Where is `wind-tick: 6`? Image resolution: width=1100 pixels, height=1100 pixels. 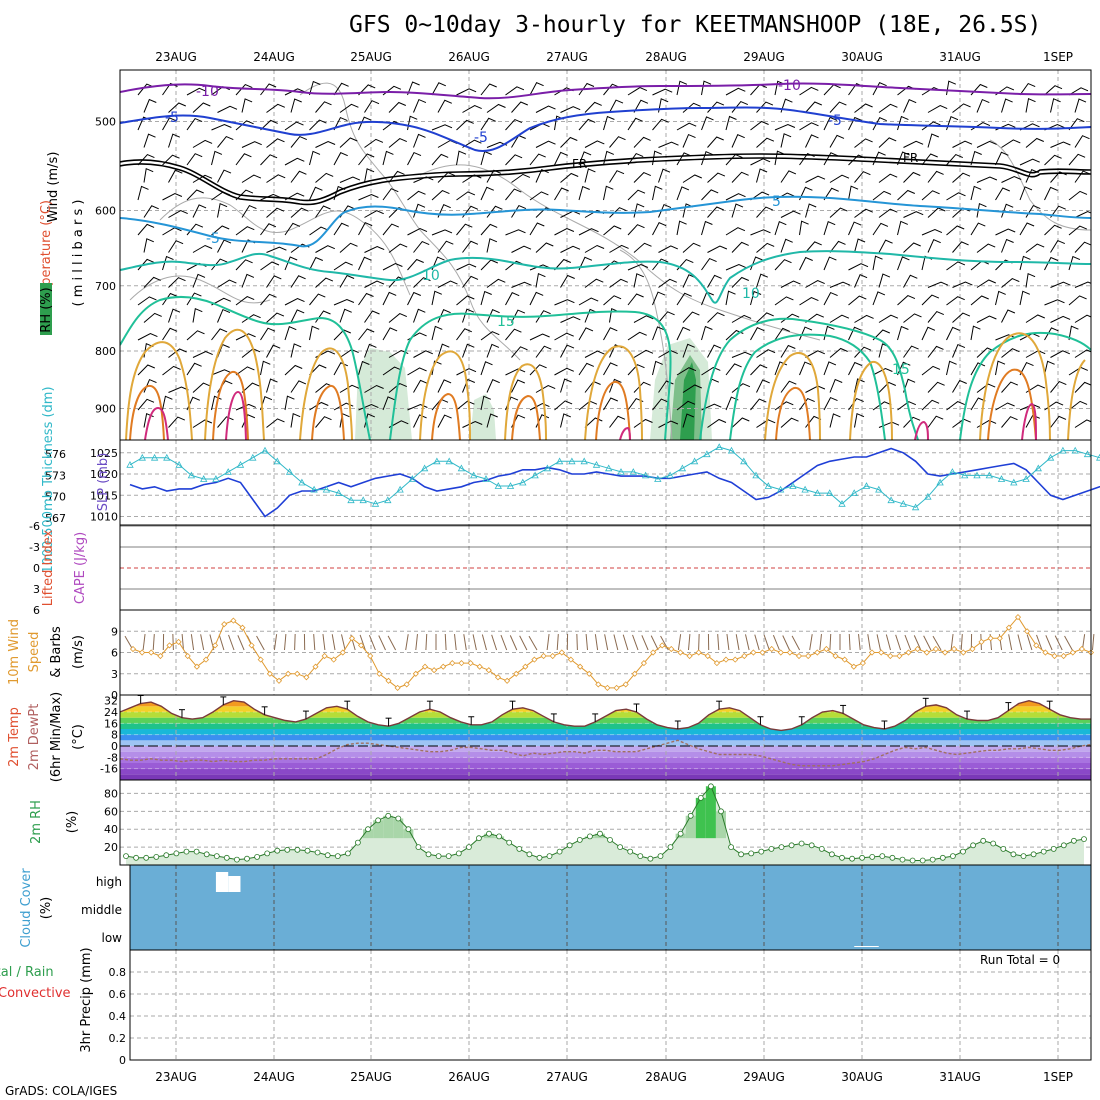
wind-tick: 6 is located at coordinates (114, 653).